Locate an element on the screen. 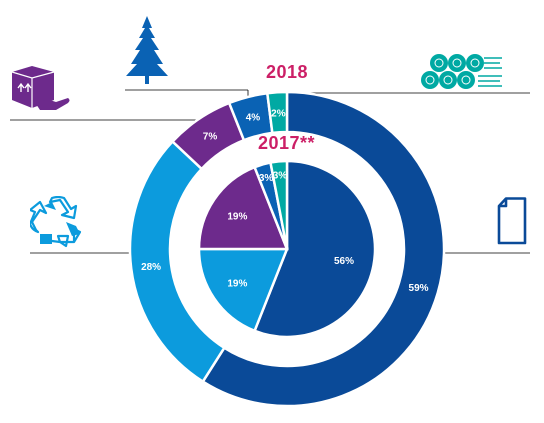 The height and width of the screenshot is (423, 544). inner-label-recycled: 19% is located at coordinates (237, 284).